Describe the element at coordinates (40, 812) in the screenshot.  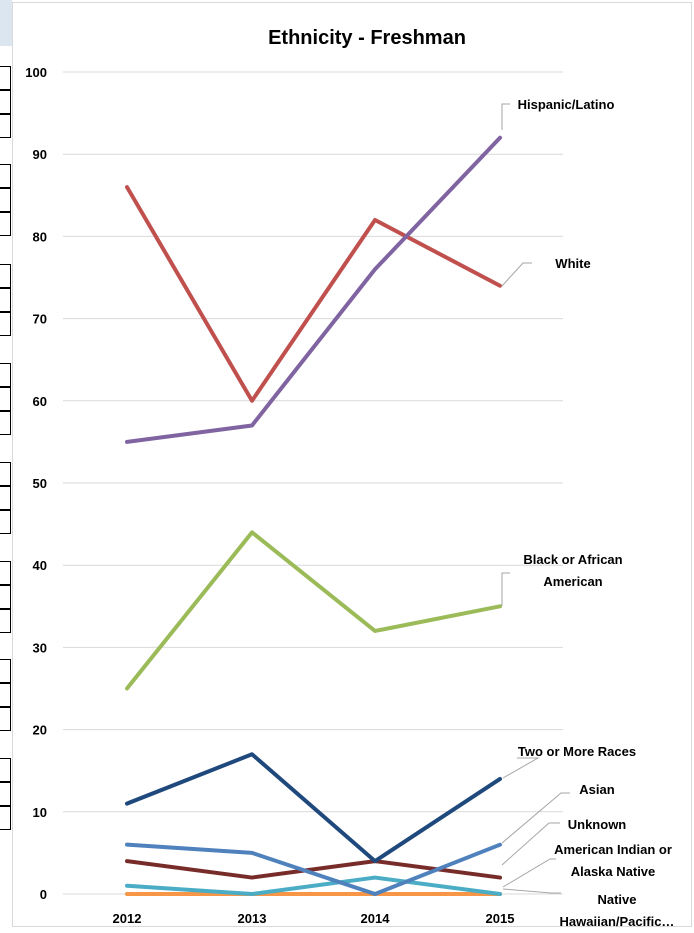
I see `y-tick-label: 10` at that location.